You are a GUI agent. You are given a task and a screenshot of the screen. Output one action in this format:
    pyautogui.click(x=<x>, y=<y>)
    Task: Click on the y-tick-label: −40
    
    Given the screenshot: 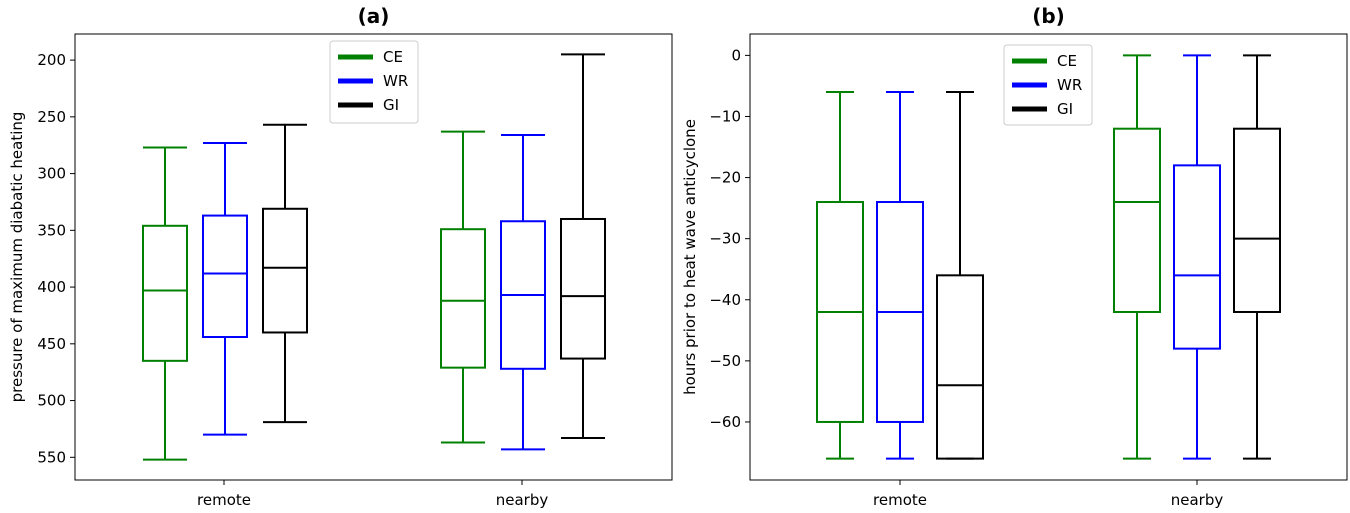 What is the action you would take?
    pyautogui.click(x=725, y=300)
    